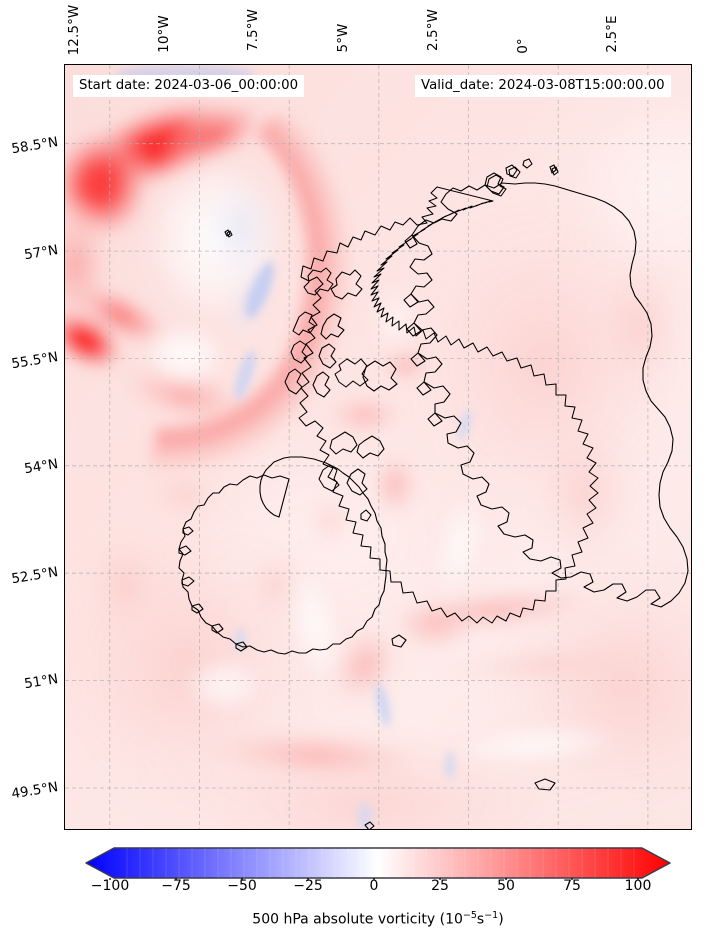 The image size is (716, 949). I want to click on cb-tick-2: −50, so click(242, 886).